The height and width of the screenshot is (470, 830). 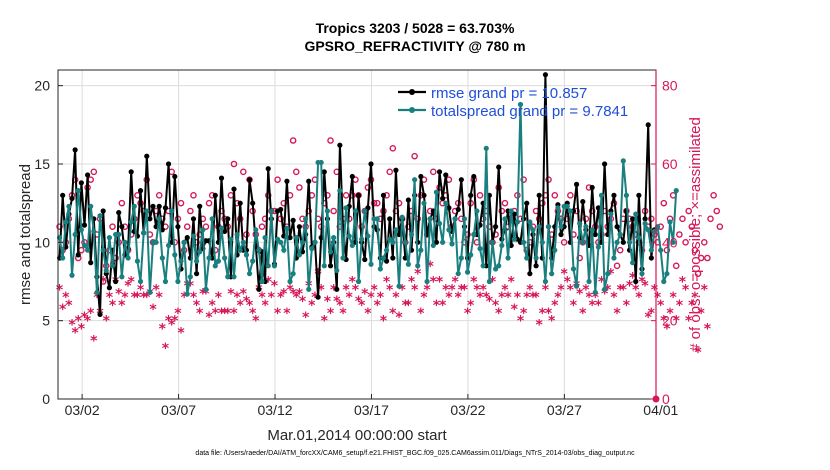 I want to click on y2-tick-label: 60, so click(x=670, y=164).